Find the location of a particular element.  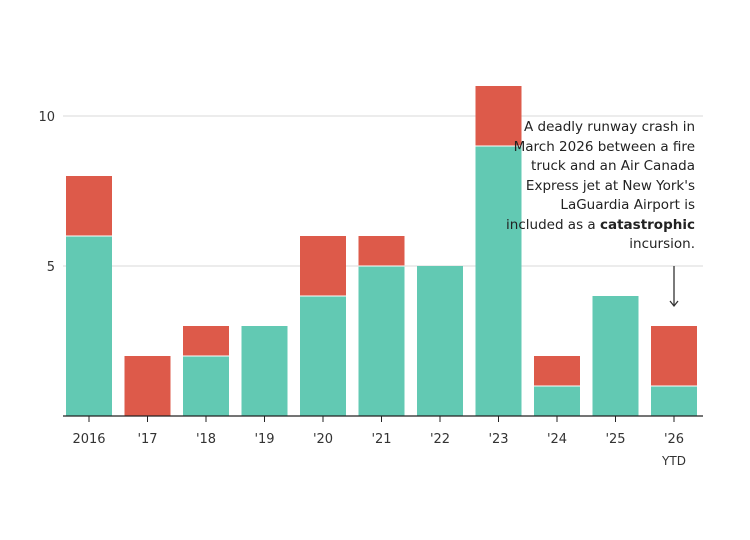

x-tick-label: '17 is located at coordinates (147, 439).